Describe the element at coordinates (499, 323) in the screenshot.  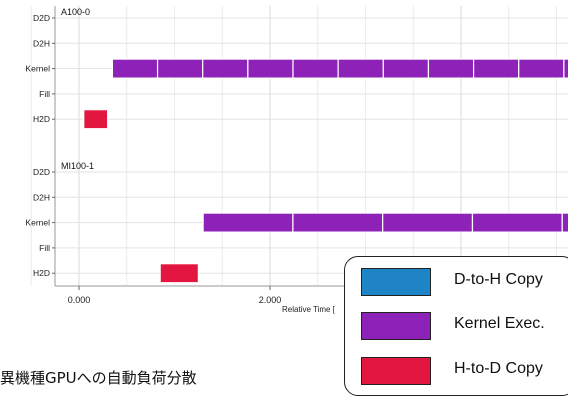
I see `legend-label-kernel: Kernel Exec.` at that location.